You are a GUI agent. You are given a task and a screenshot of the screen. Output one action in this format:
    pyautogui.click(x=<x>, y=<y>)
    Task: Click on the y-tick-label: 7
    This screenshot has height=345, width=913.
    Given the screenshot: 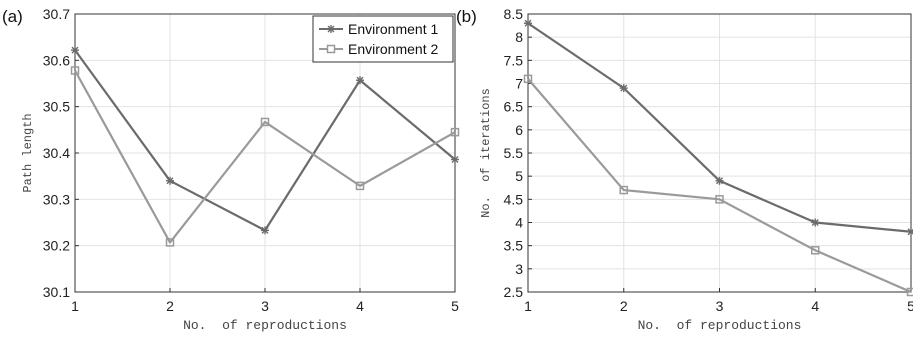 What is the action you would take?
    pyautogui.click(x=519, y=84)
    